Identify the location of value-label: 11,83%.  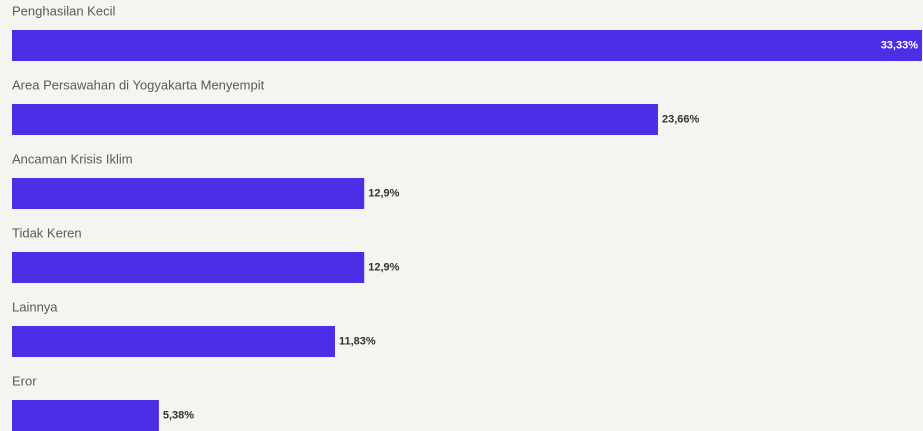
(357, 341).